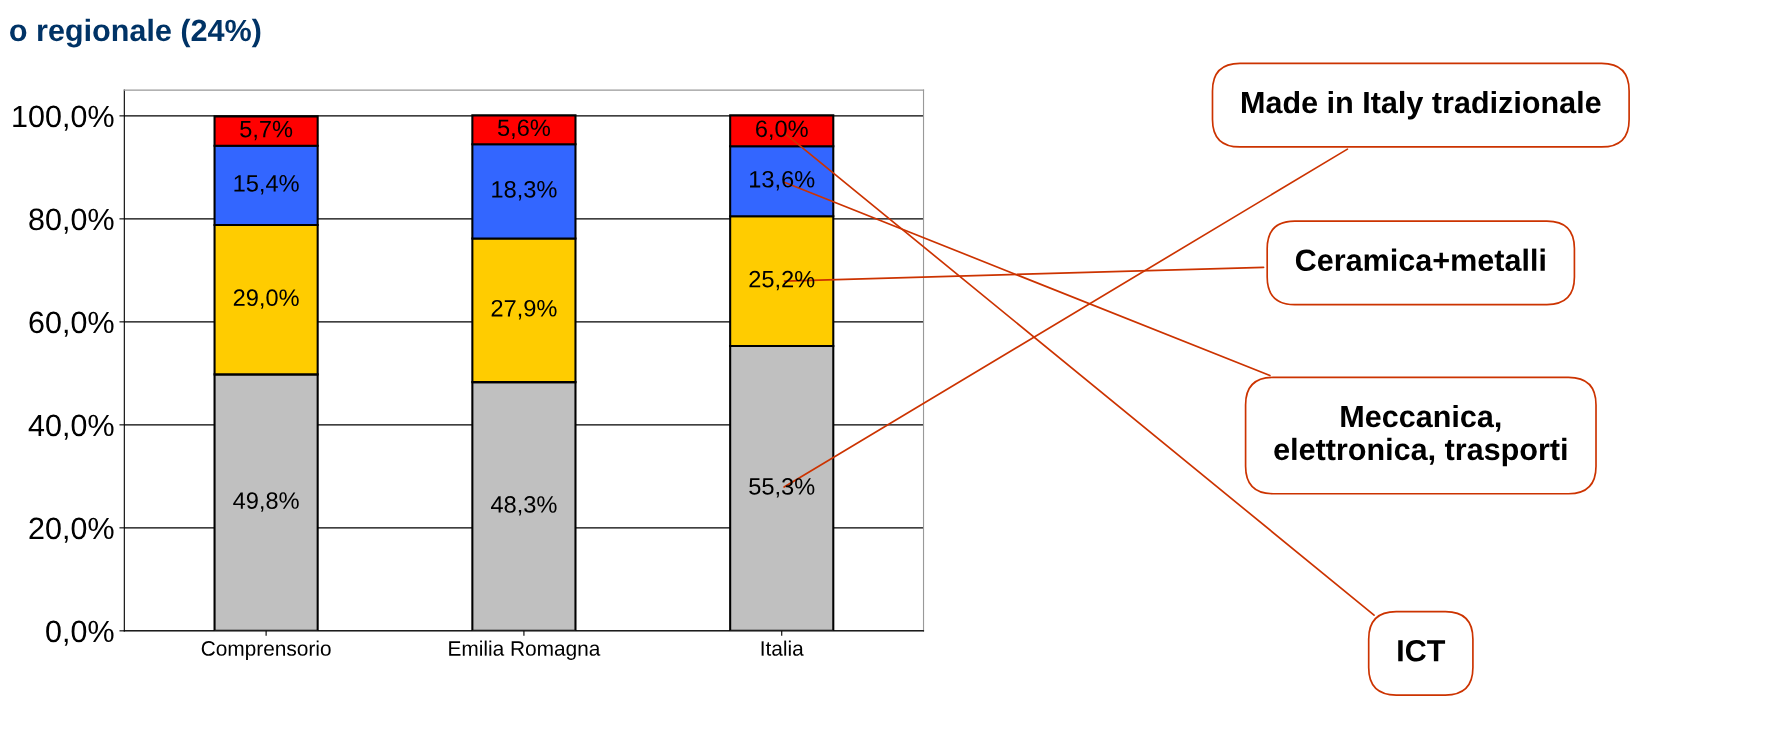  I want to click on chart-title: o regionale (24%), so click(135, 33).